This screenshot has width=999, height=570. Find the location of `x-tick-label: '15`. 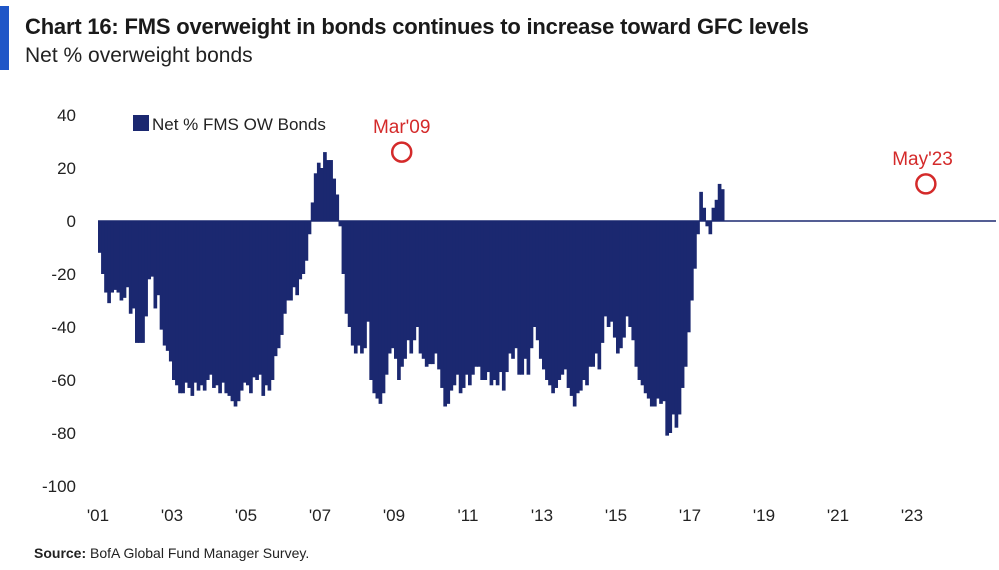

x-tick-label: '15 is located at coordinates (616, 515).